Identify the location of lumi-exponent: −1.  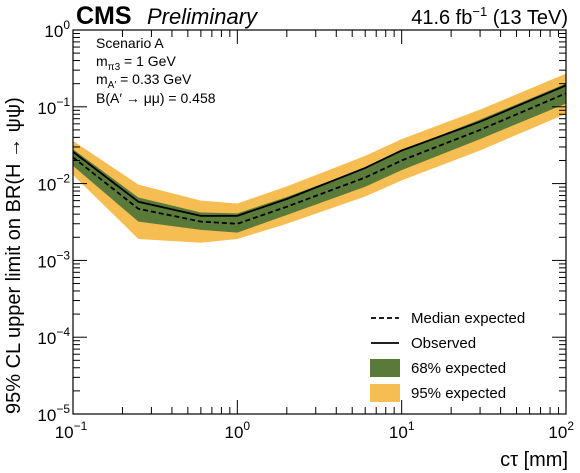
(479, 11).